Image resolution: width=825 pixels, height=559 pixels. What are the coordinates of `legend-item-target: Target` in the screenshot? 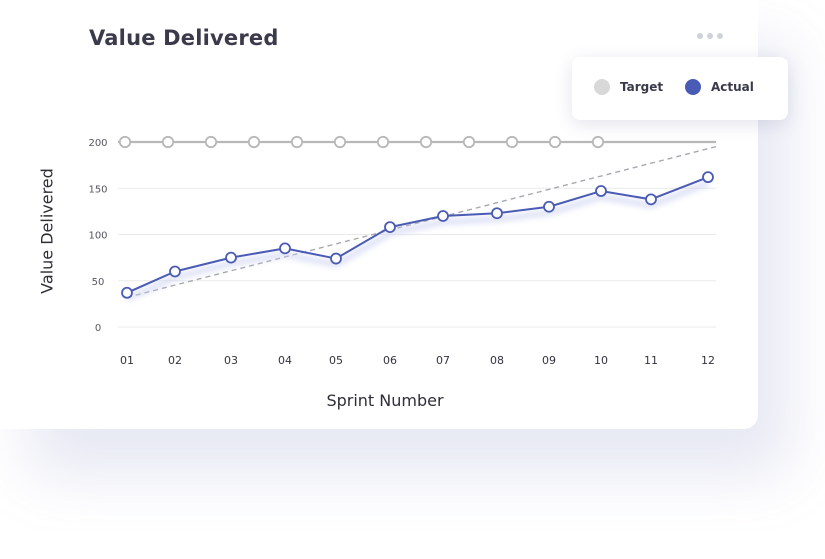 It's located at (628, 87).